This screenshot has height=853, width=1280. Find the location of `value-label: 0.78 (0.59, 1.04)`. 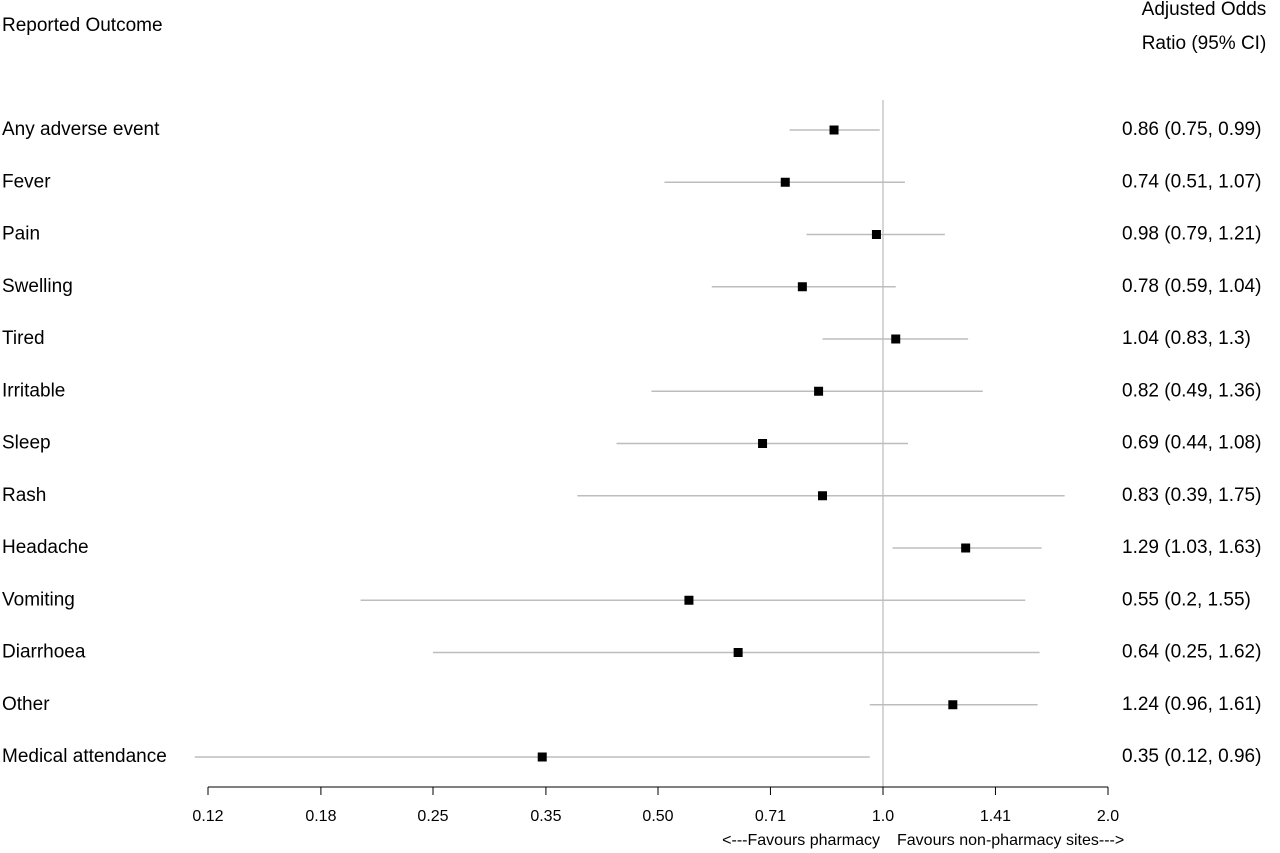

value-label: 0.78 (0.59, 1.04) is located at coordinates (1191, 286).